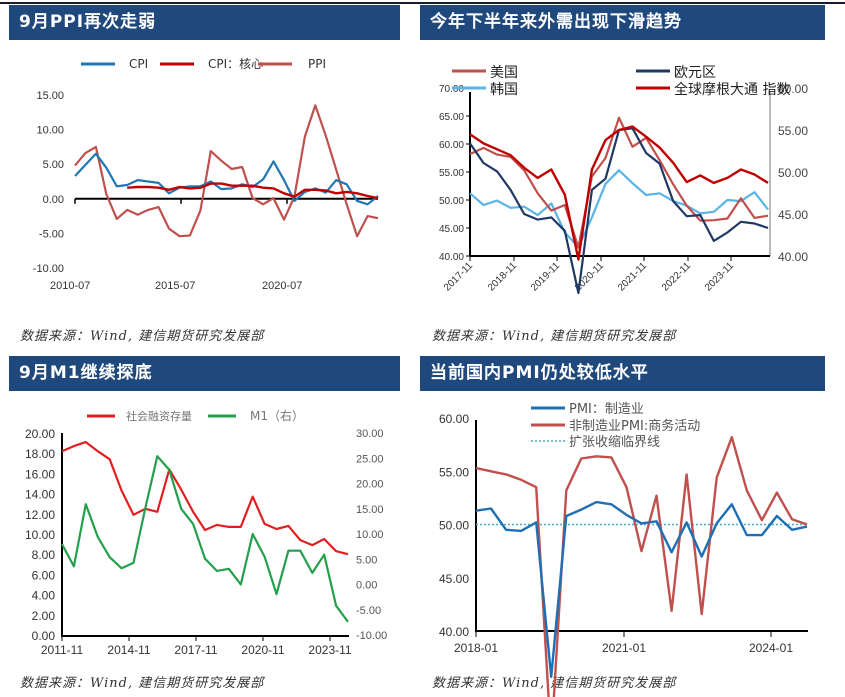 The width and height of the screenshot is (845, 697). What do you see at coordinates (50, 96) in the screenshot?
I see `y-tick-label: 15.00` at bounding box center [50, 96].